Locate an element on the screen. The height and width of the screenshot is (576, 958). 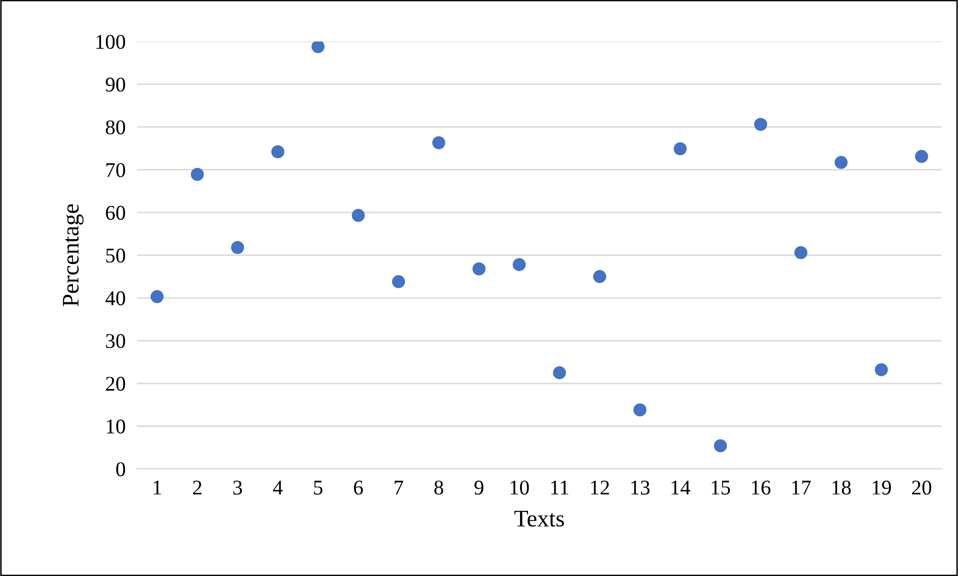
x-tick-label: 5 is located at coordinates (318, 487).